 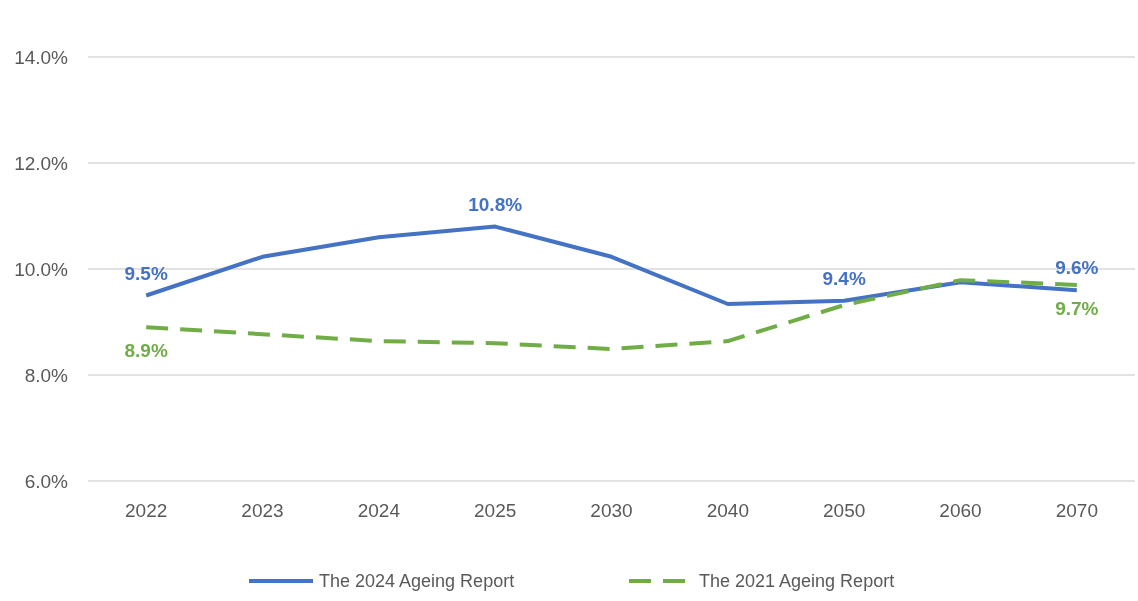 I want to click on x-tick-label: 2030, so click(x=611, y=510).